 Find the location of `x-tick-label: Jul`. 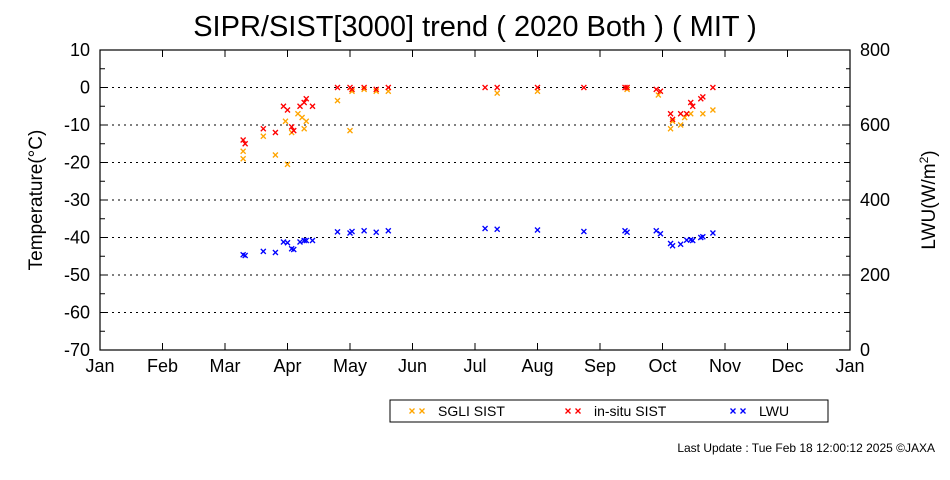

x-tick-label: Jul is located at coordinates (474, 366).